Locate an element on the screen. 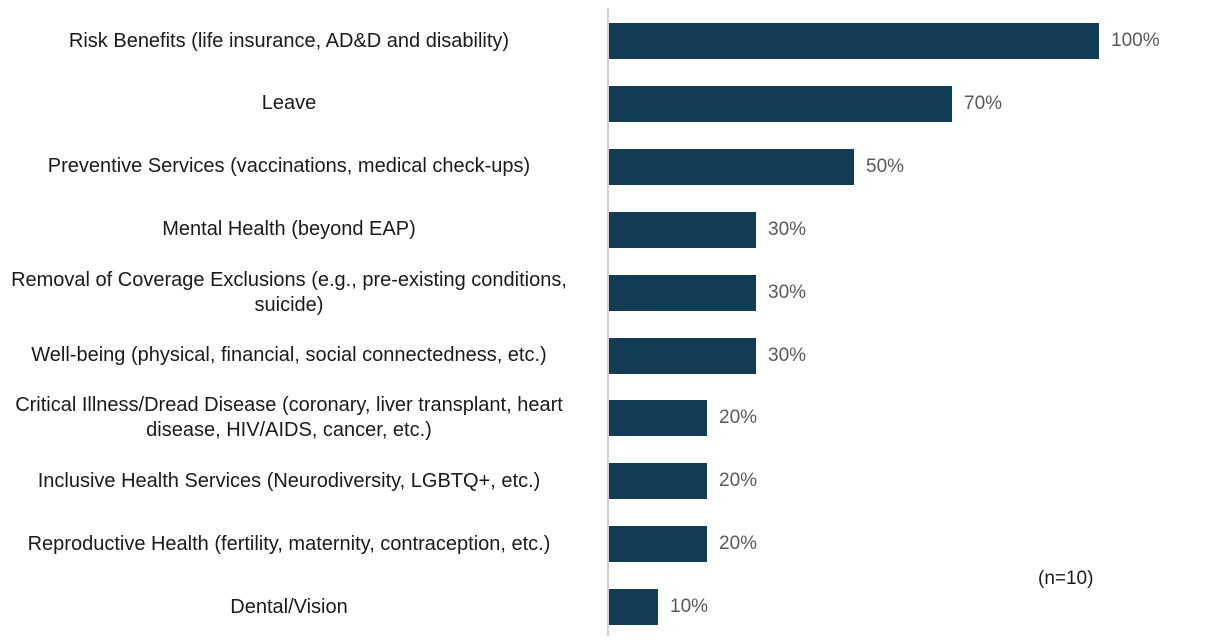  bar-value-label: 70% is located at coordinates (983, 103).